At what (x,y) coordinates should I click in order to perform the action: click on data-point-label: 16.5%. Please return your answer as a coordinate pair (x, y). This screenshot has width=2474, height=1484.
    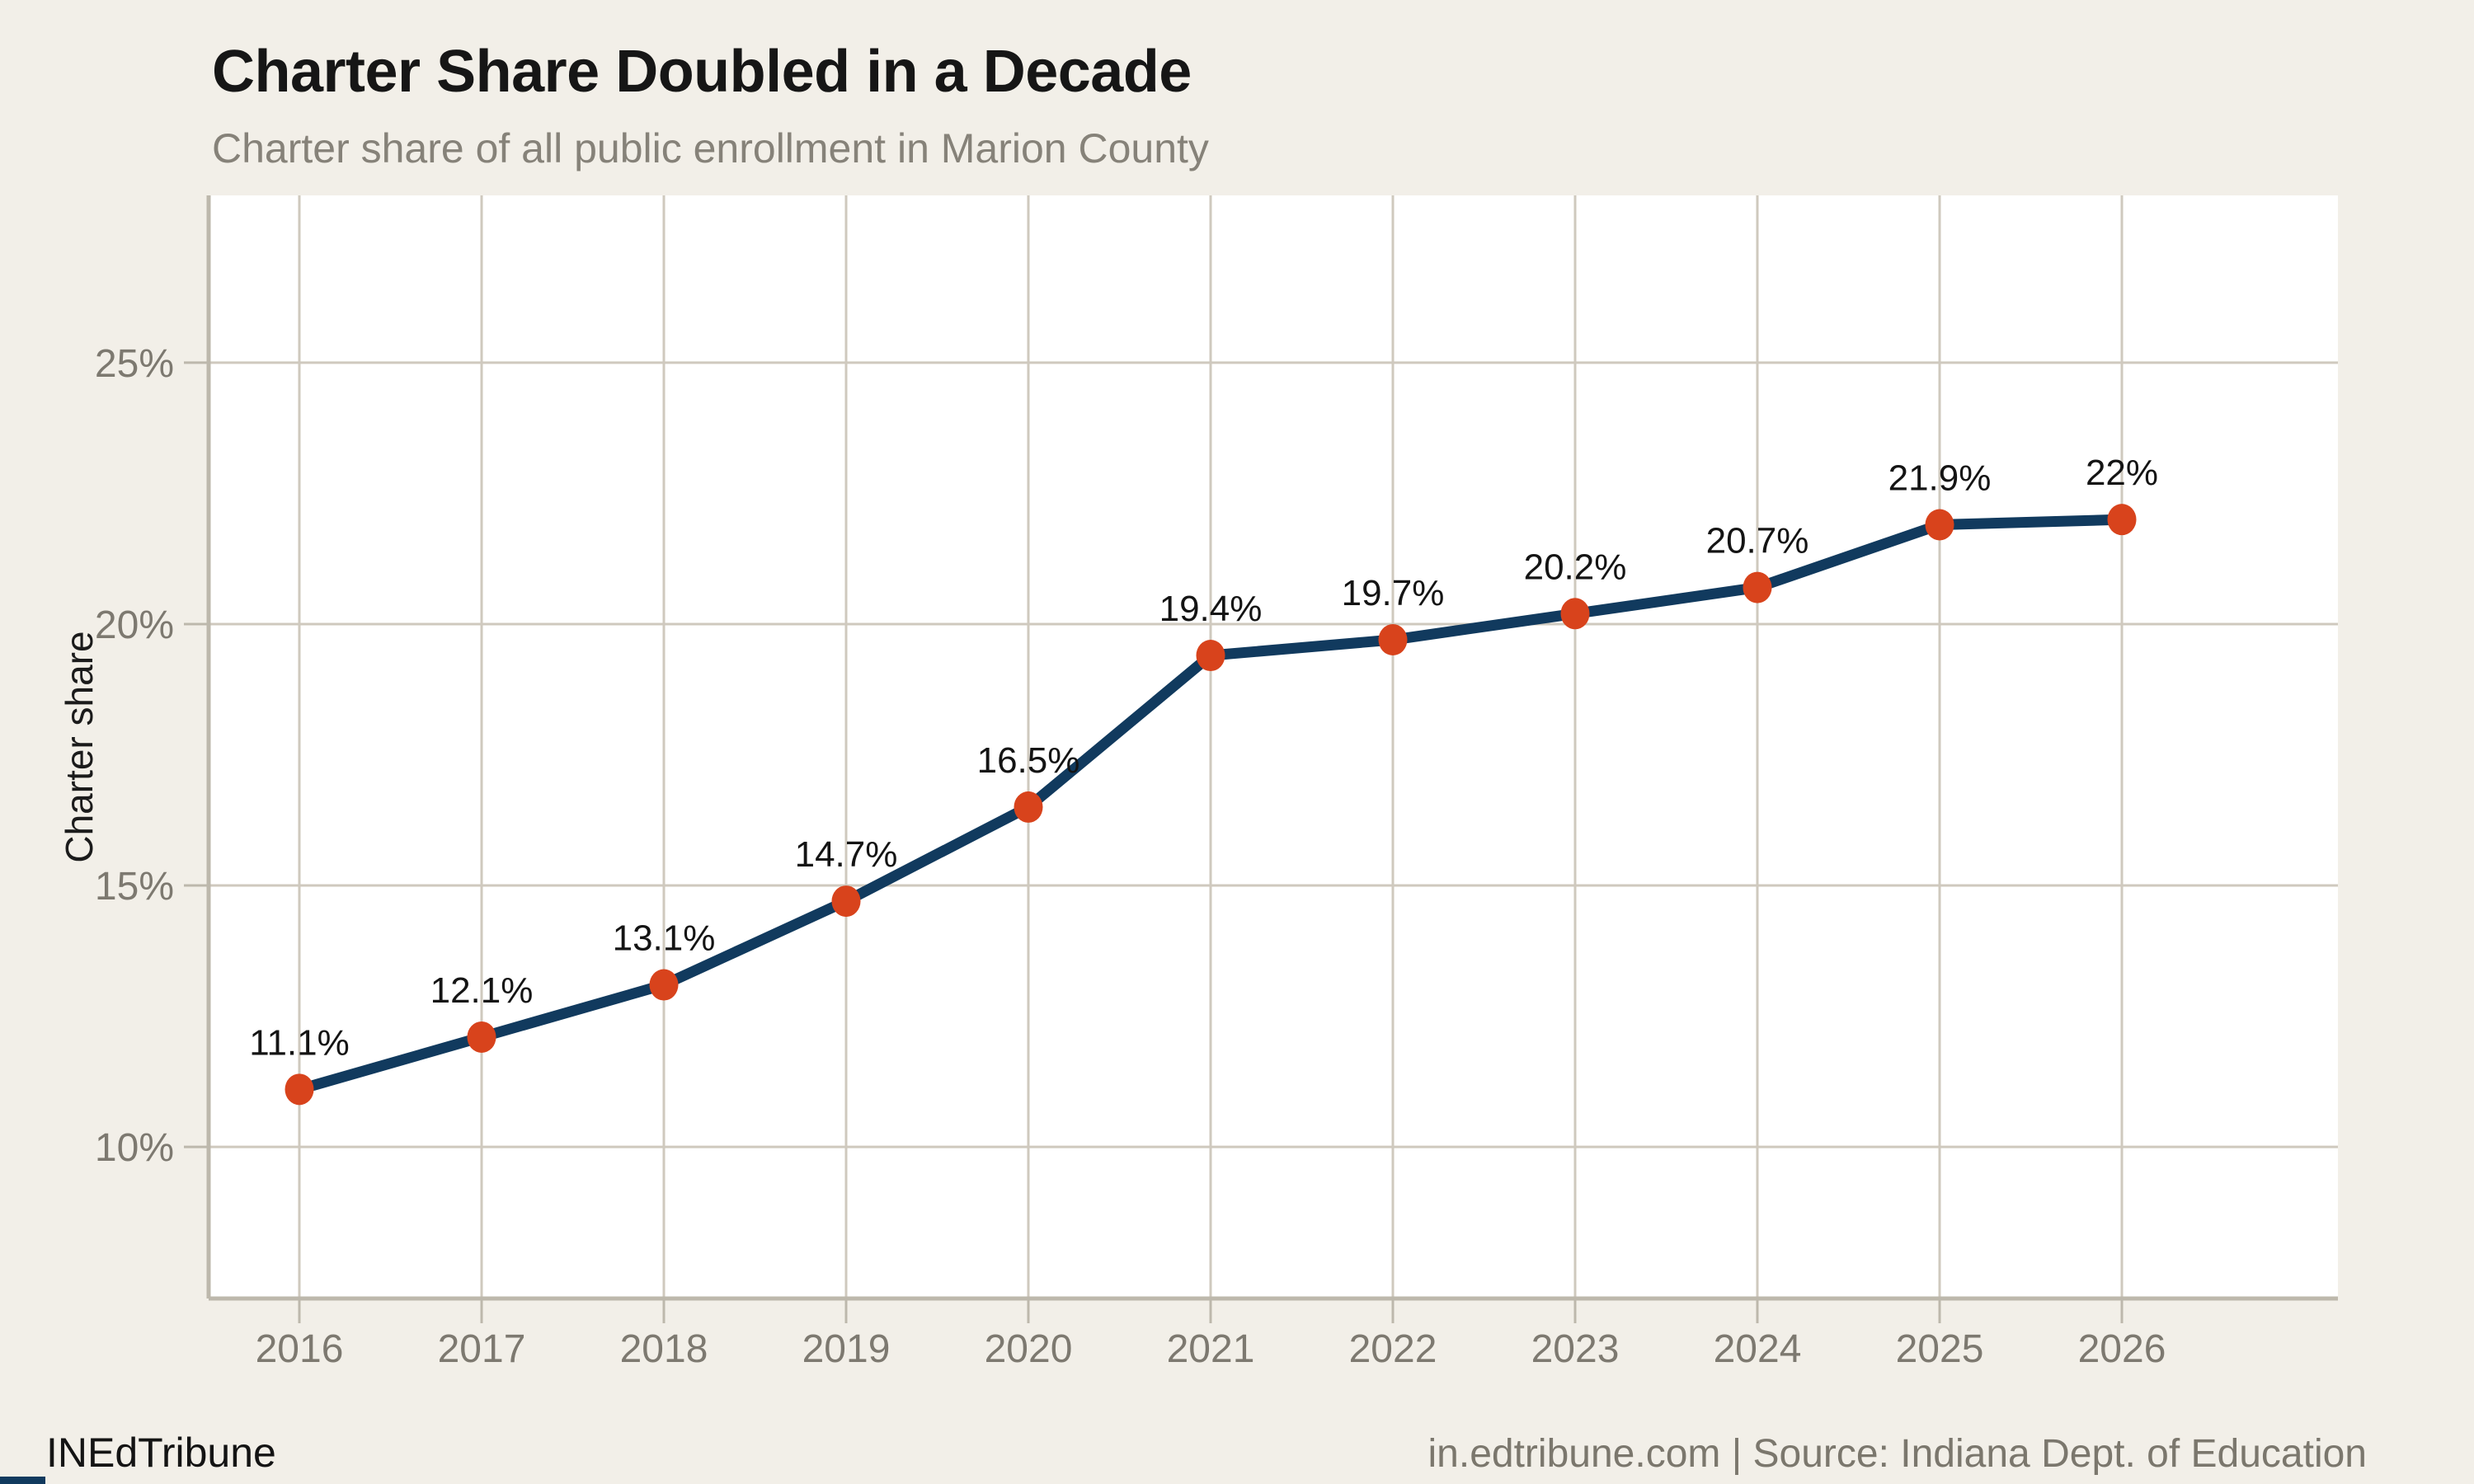
    Looking at the image, I should click on (1028, 760).